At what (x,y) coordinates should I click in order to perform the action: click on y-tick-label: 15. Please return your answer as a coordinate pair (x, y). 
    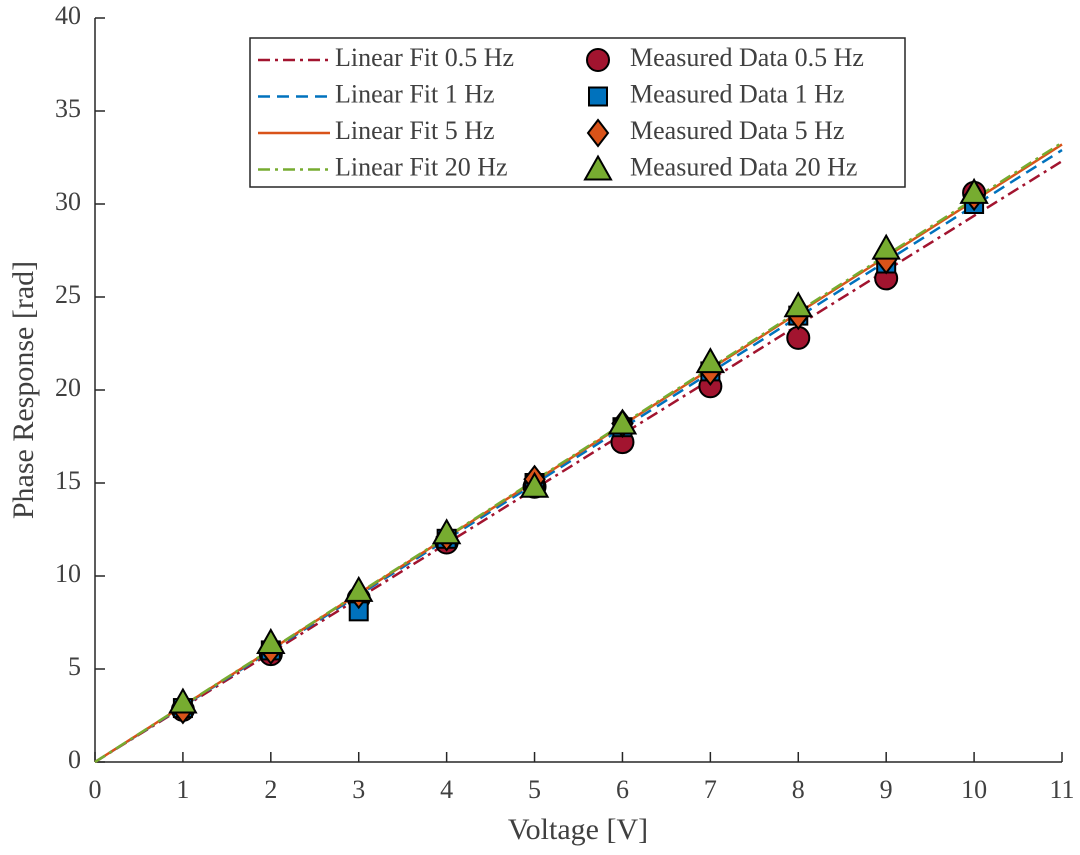
    Looking at the image, I should click on (68, 480).